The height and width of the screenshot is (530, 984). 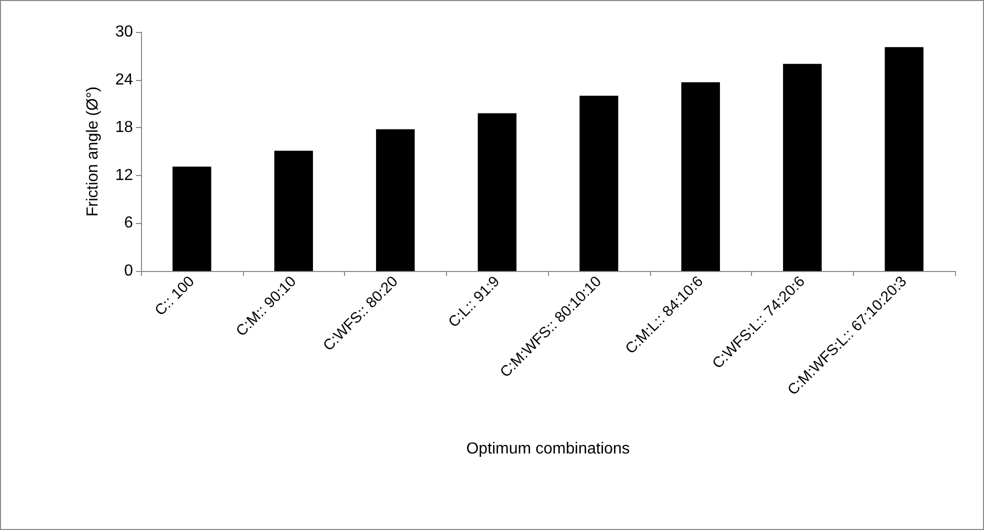 What do you see at coordinates (548, 449) in the screenshot?
I see `x-axis-title: Optimum combinations` at bounding box center [548, 449].